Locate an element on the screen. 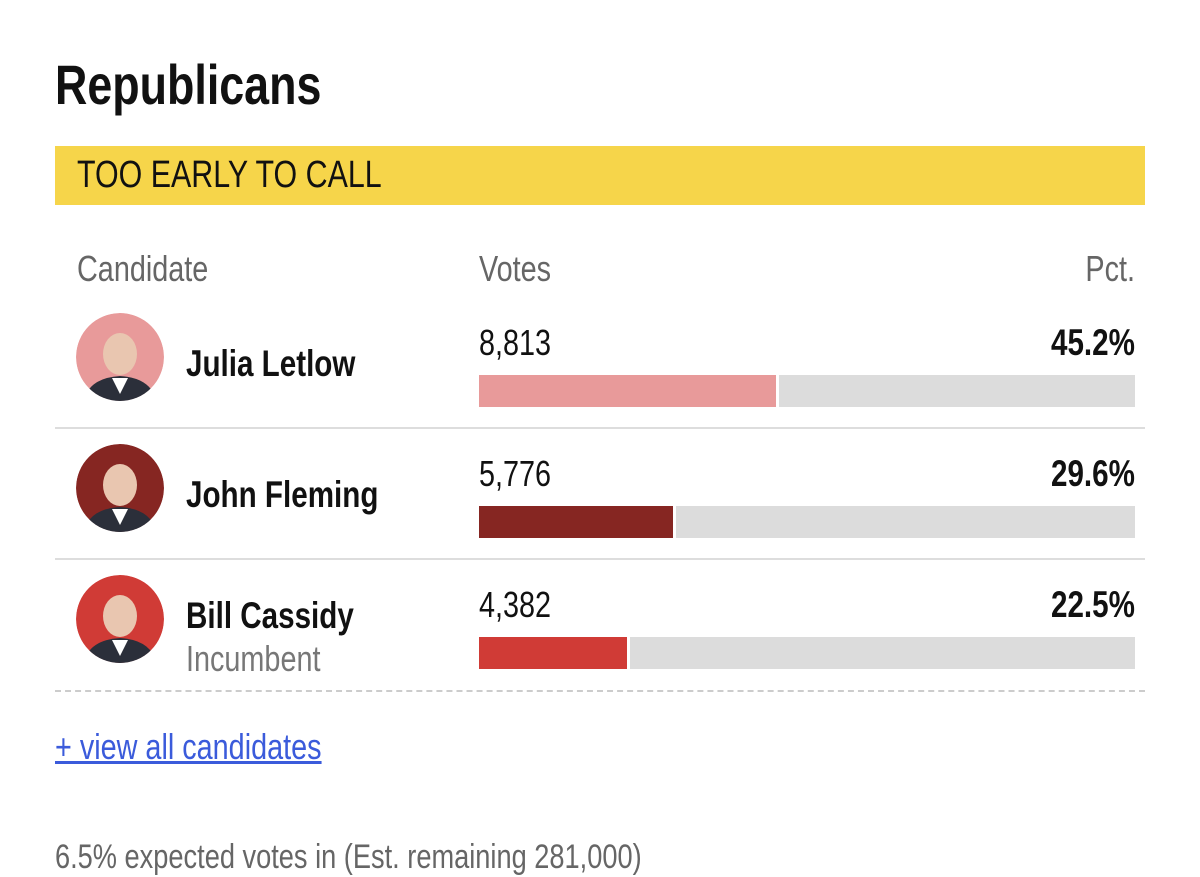 This screenshot has width=1200, height=877. candidate-note: Incumbent is located at coordinates (253, 658).